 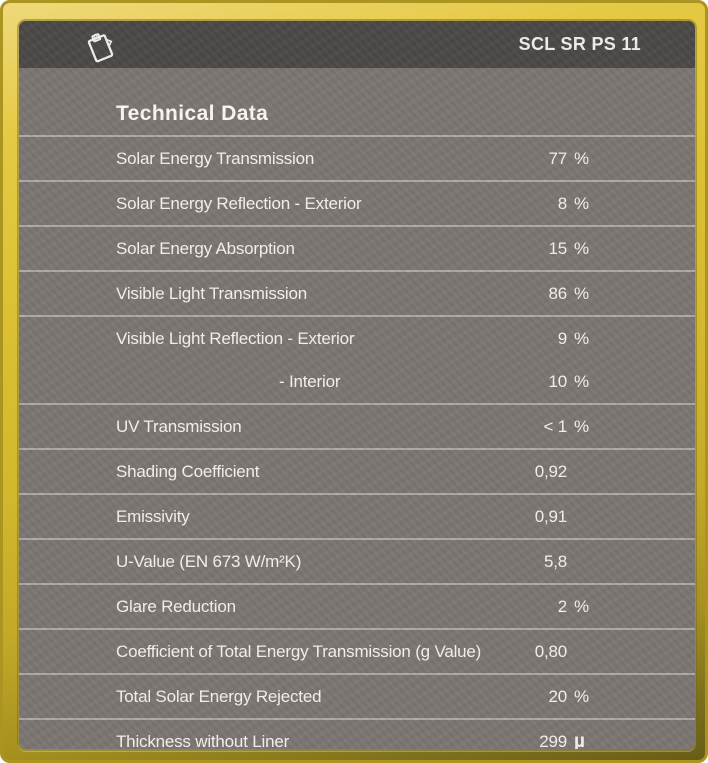 I want to click on table-row: Solar Energy Transmission 77 %, so click(x=357, y=157).